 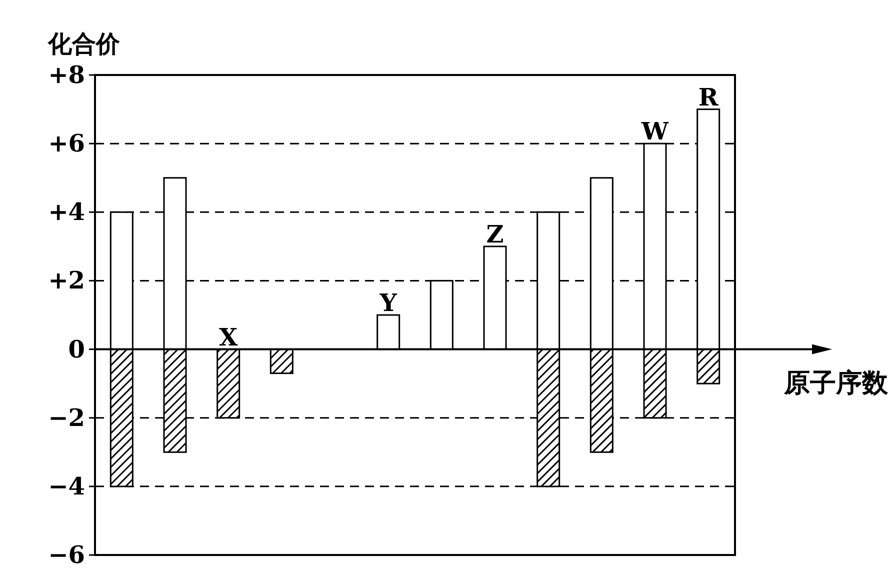 What do you see at coordinates (76, 349) in the screenshot?
I see `y-tick-label: 0` at bounding box center [76, 349].